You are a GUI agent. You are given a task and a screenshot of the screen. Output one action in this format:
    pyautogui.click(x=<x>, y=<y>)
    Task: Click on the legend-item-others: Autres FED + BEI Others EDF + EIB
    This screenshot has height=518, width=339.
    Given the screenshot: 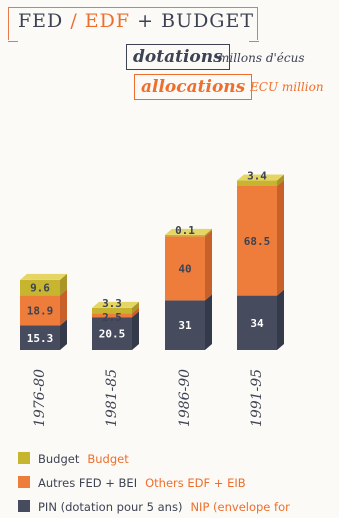 What is the action you would take?
    pyautogui.click(x=132, y=483)
    